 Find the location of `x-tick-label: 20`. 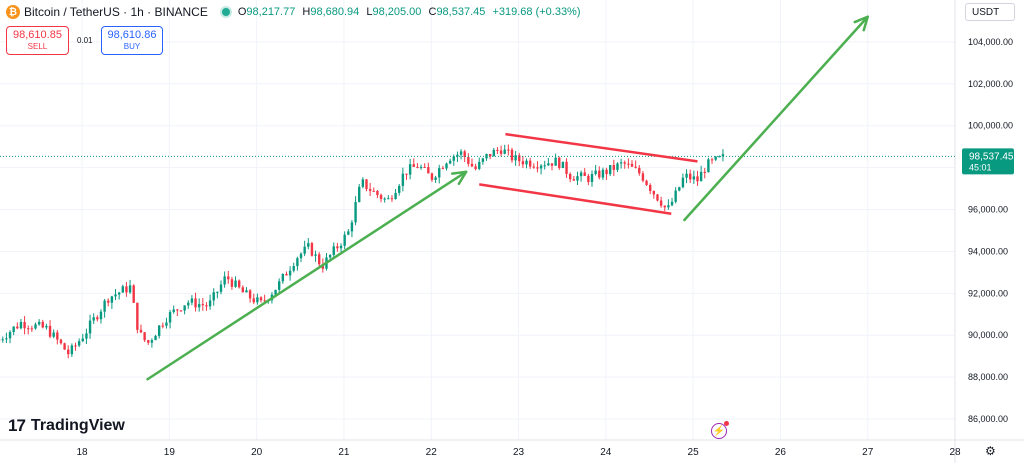

x-tick-label: 20 is located at coordinates (257, 452).